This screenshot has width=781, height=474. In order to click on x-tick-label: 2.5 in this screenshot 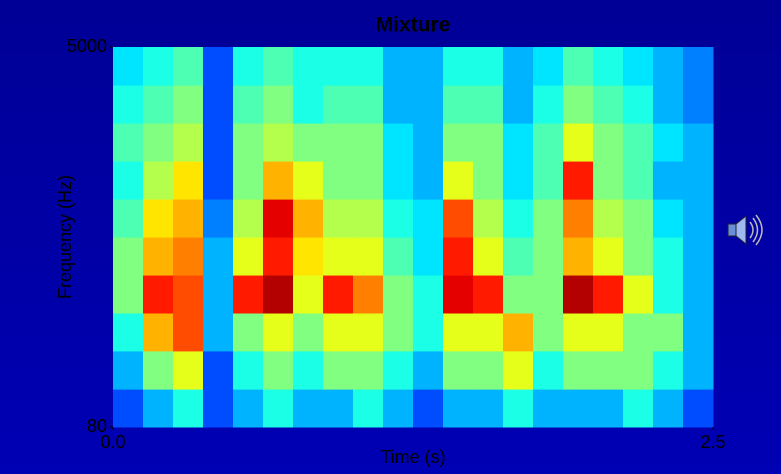, I will do `click(712, 442)`.